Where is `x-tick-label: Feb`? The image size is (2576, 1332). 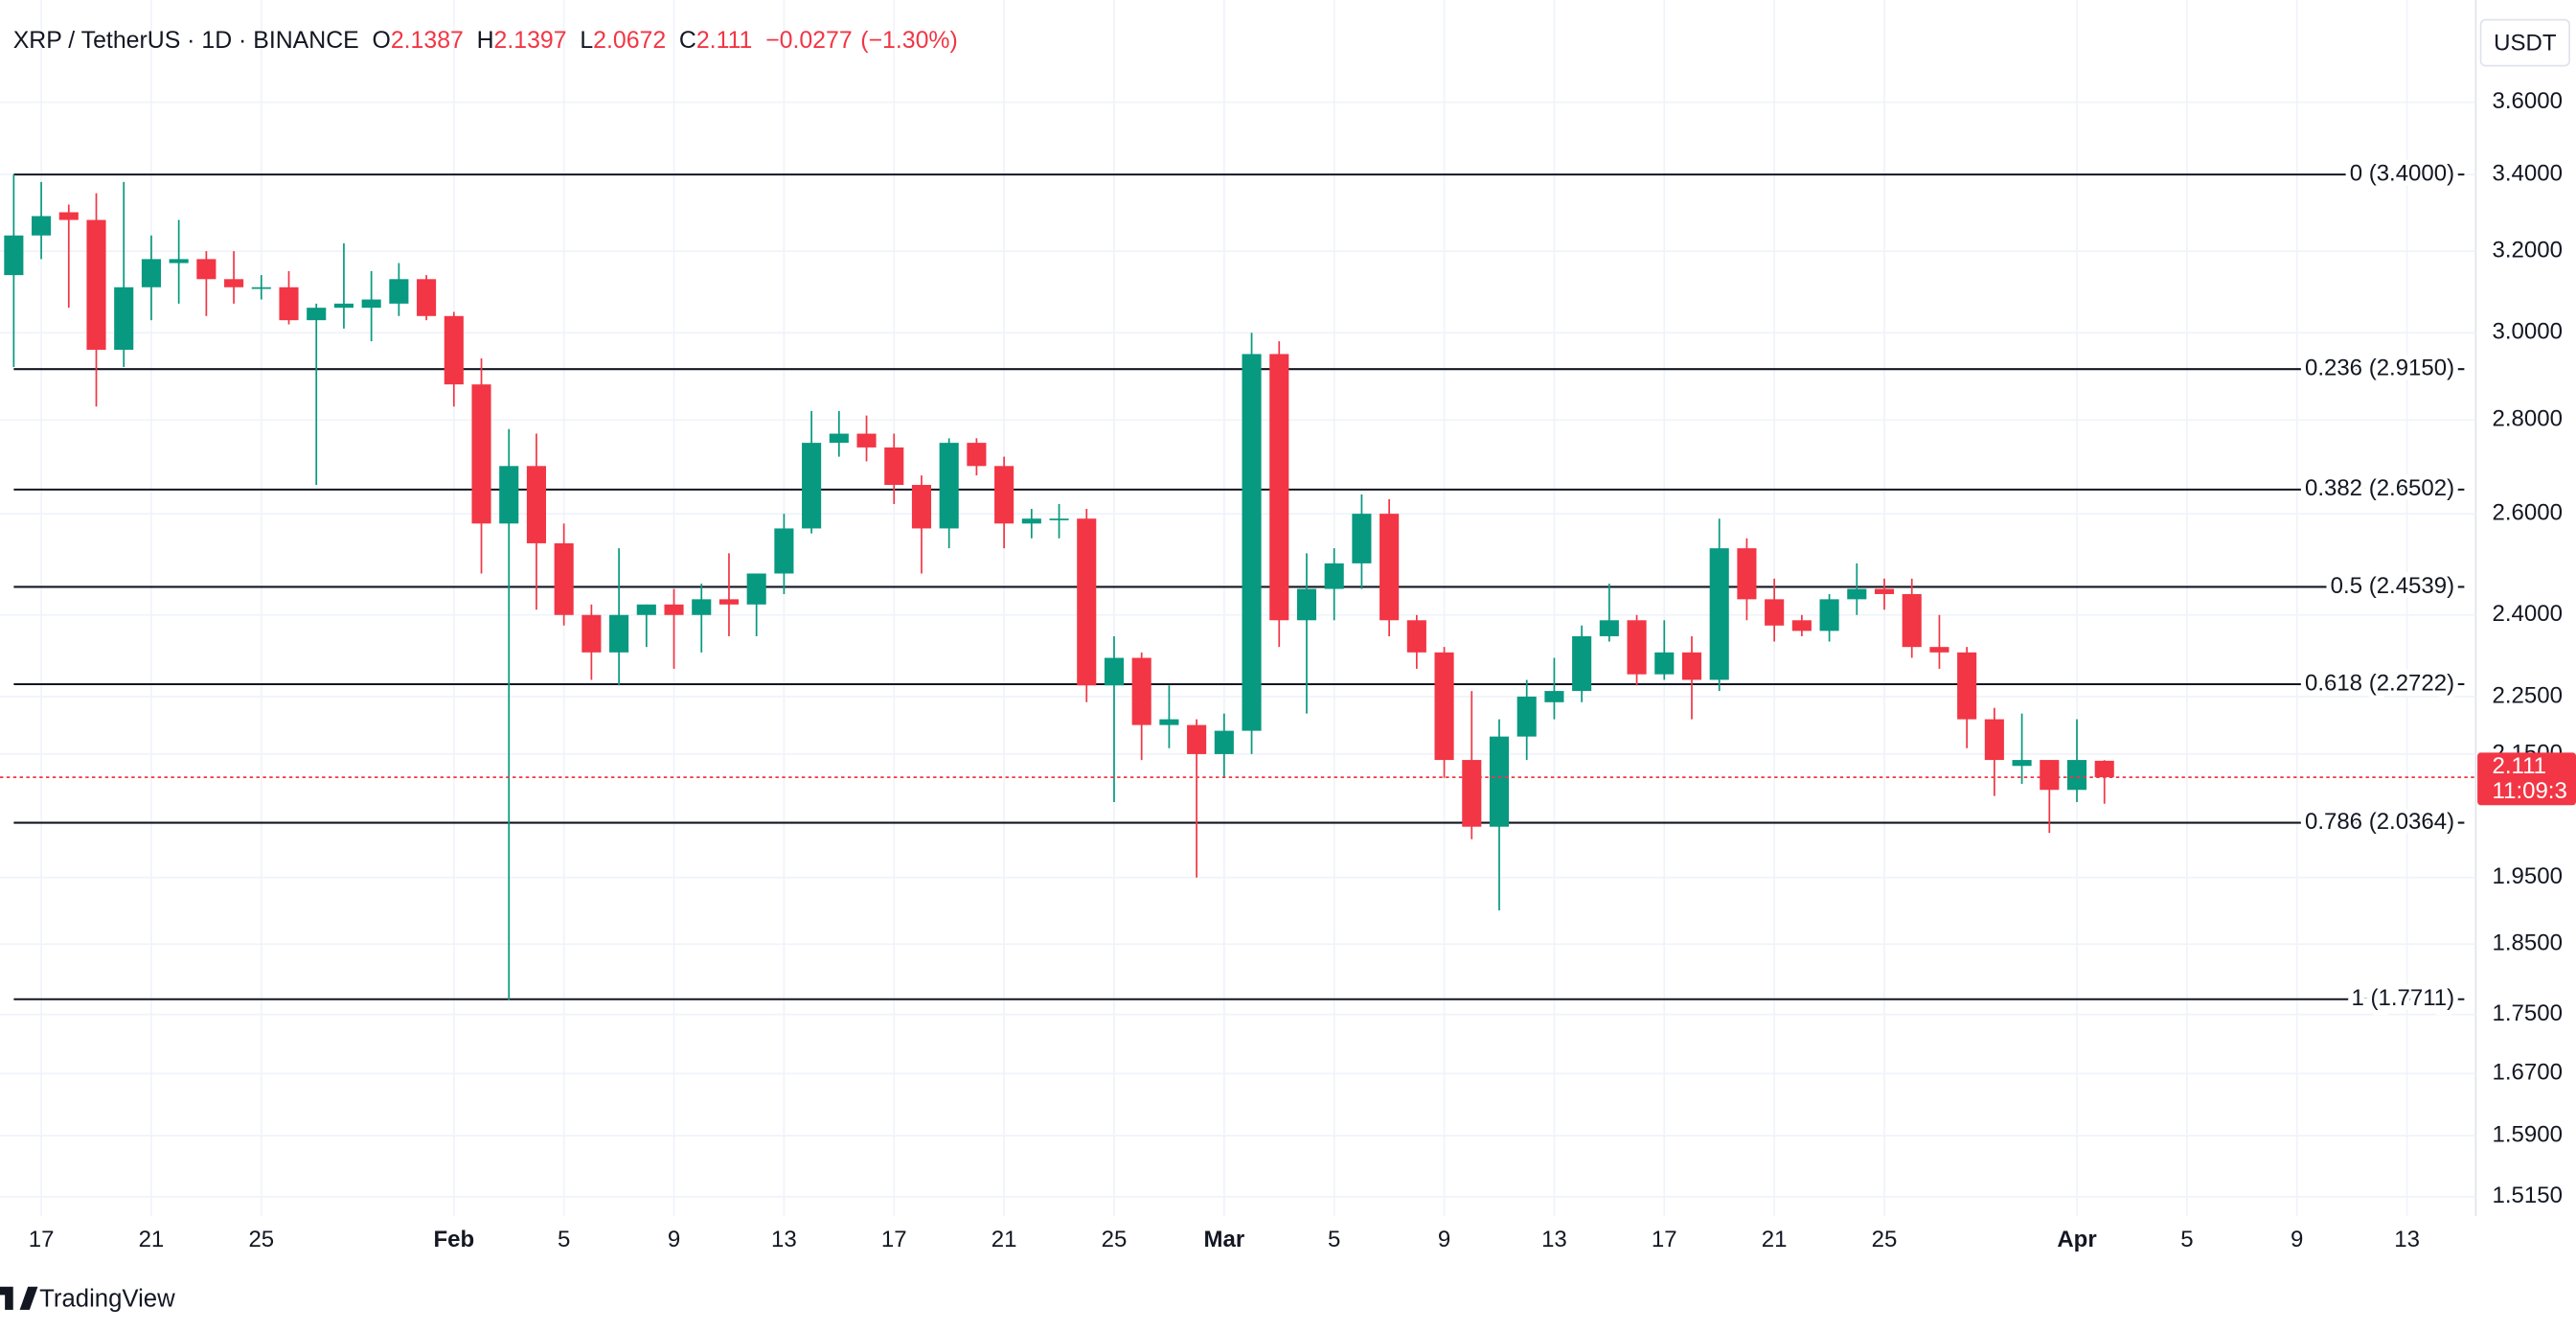
x-tick-label: Feb is located at coordinates (453, 1239).